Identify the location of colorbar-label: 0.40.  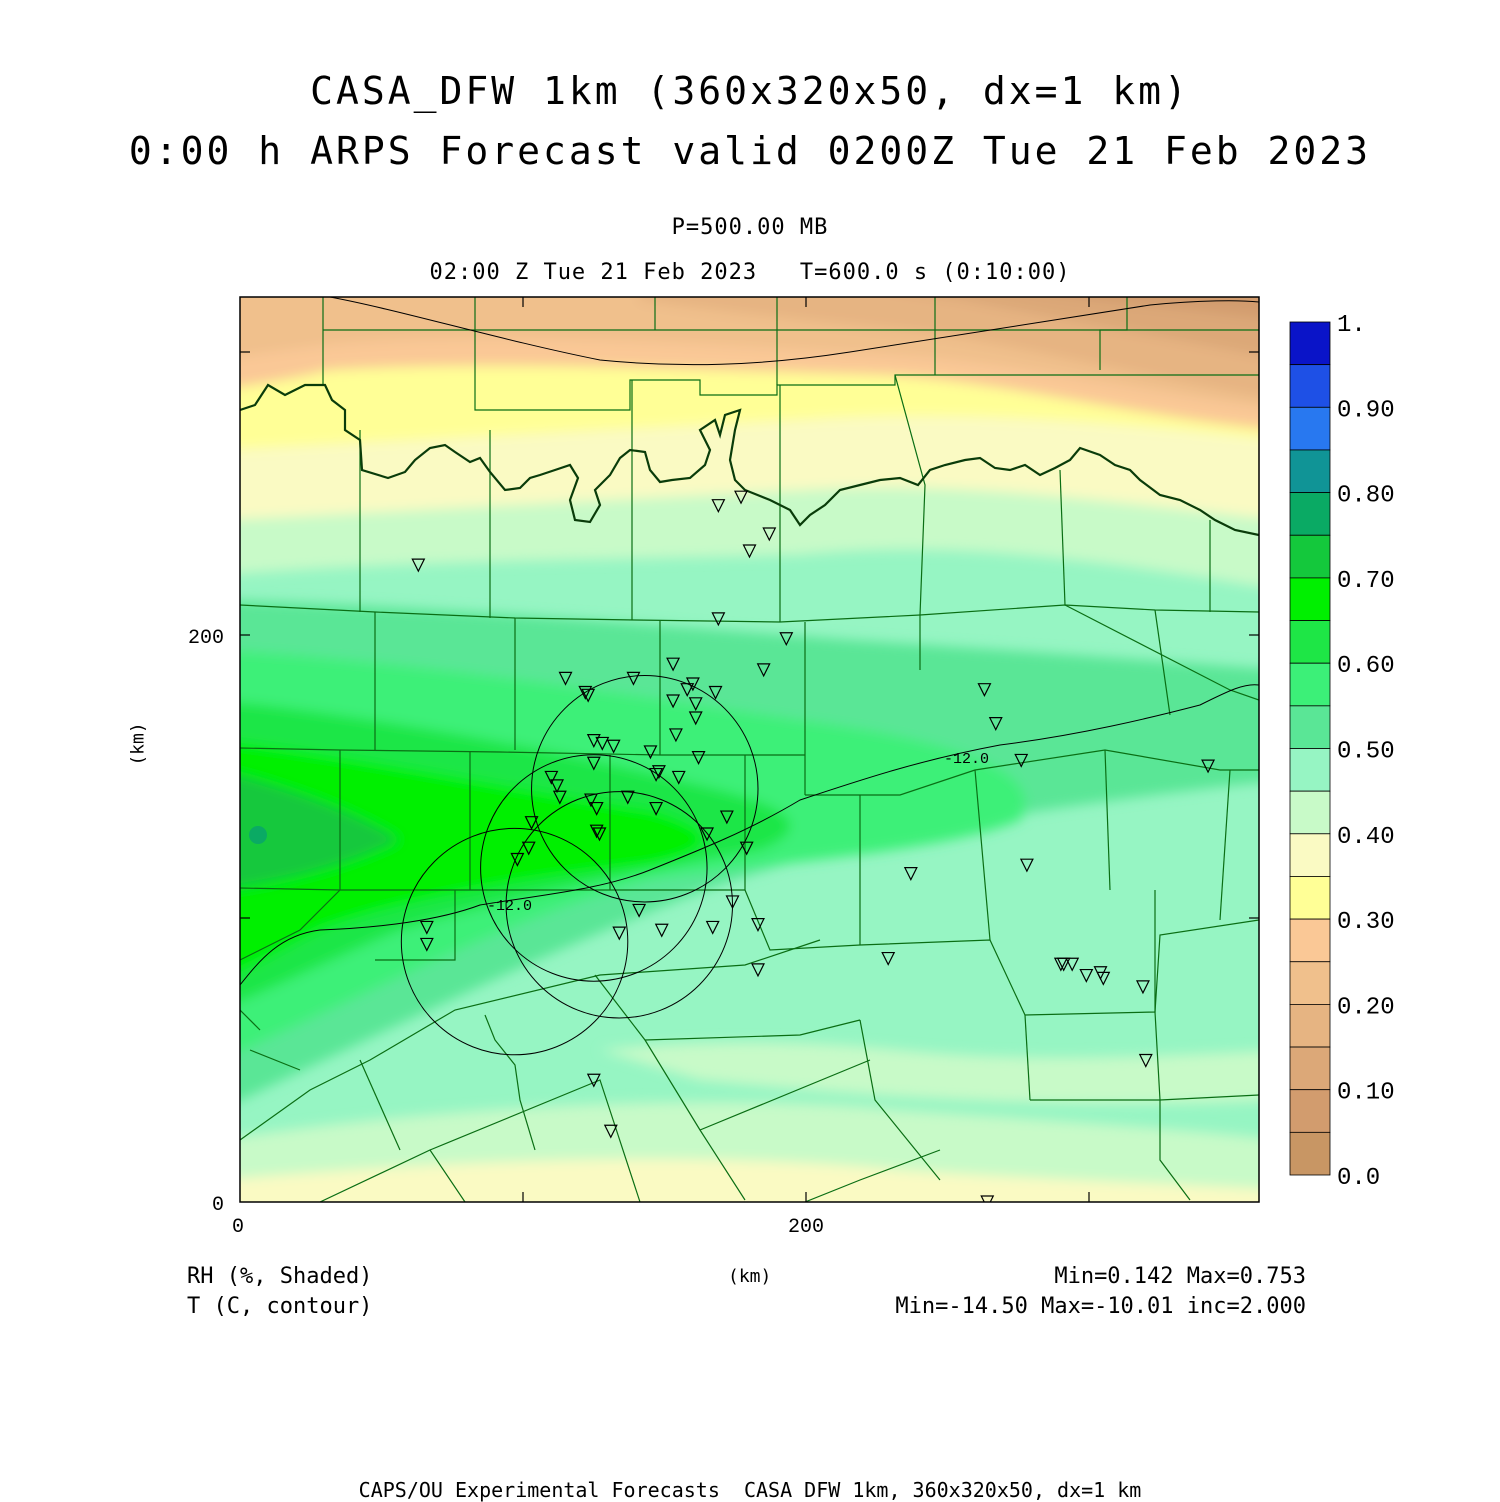
(1366, 837).